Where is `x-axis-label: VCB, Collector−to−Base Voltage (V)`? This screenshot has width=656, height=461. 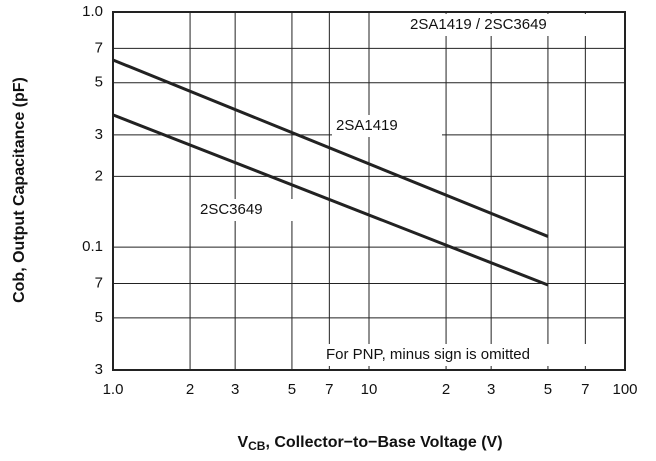
x-axis-label: VCB, Collector−to−Base Voltage (V) is located at coordinates (369, 443).